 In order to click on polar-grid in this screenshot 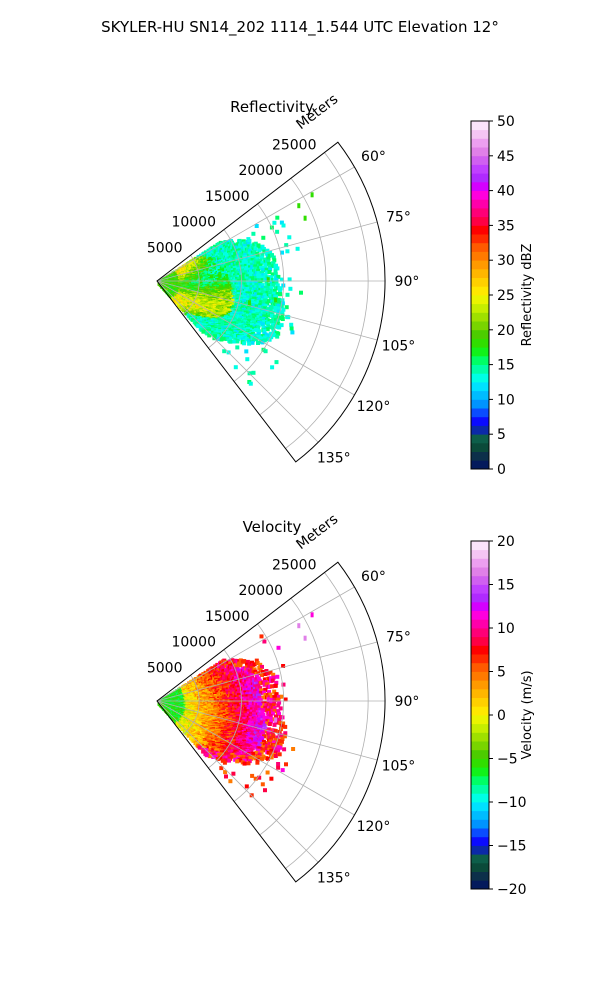, I will do `click(270, 300)`.